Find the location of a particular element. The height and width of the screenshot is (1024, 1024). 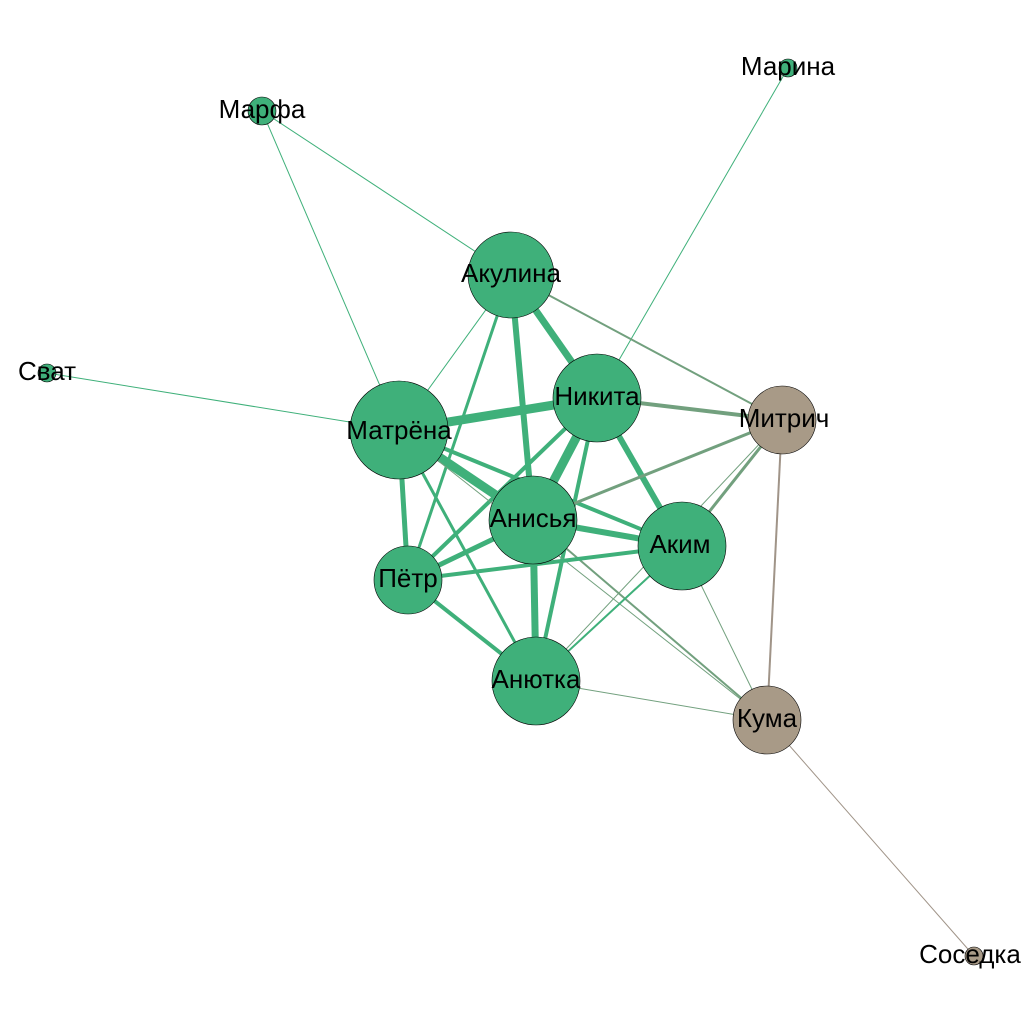

node-label-petr: Пётр is located at coordinates (408, 578).